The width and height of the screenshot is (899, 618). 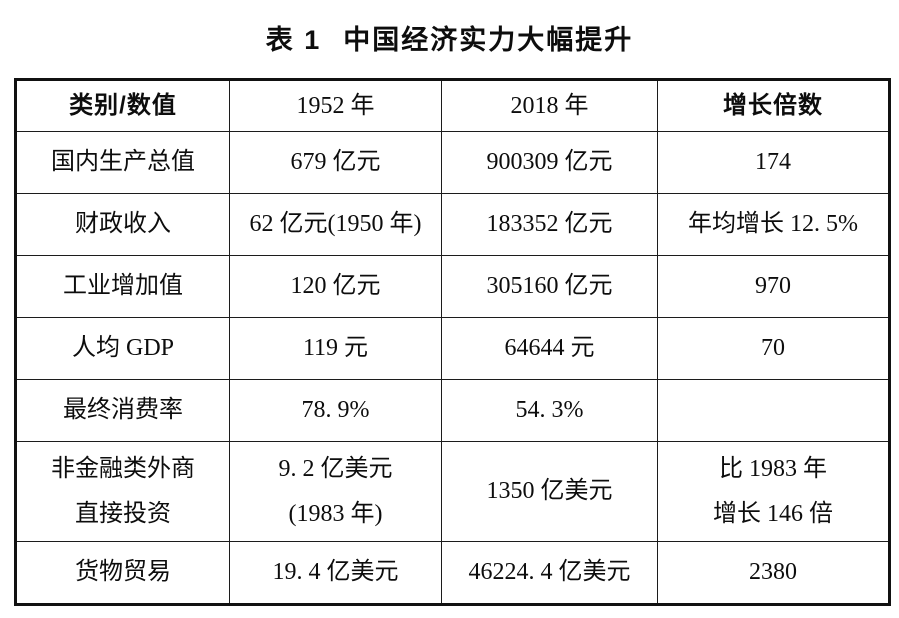 What do you see at coordinates (122, 573) in the screenshot?
I see `cell-category: 货物贸易` at bounding box center [122, 573].